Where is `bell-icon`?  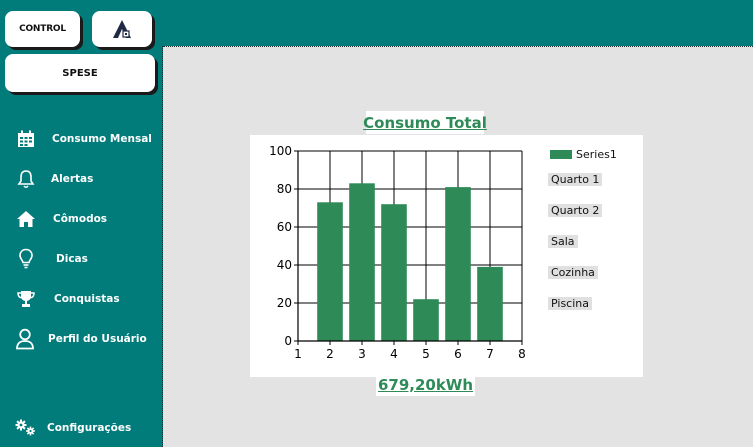 bell-icon is located at coordinates (26, 179).